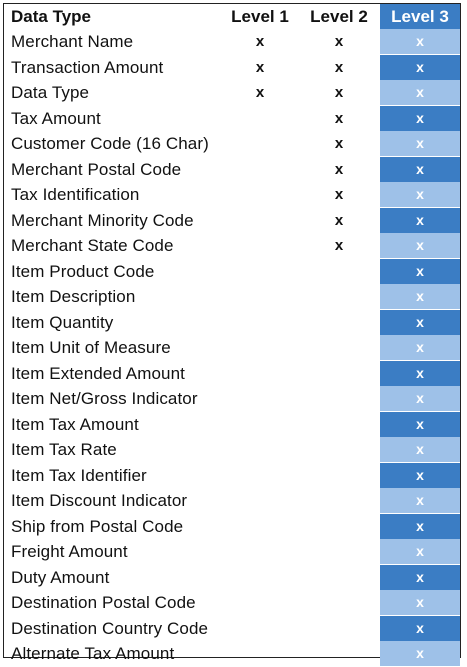  I want to click on data-type-cell: Item Product Code, so click(83, 271).